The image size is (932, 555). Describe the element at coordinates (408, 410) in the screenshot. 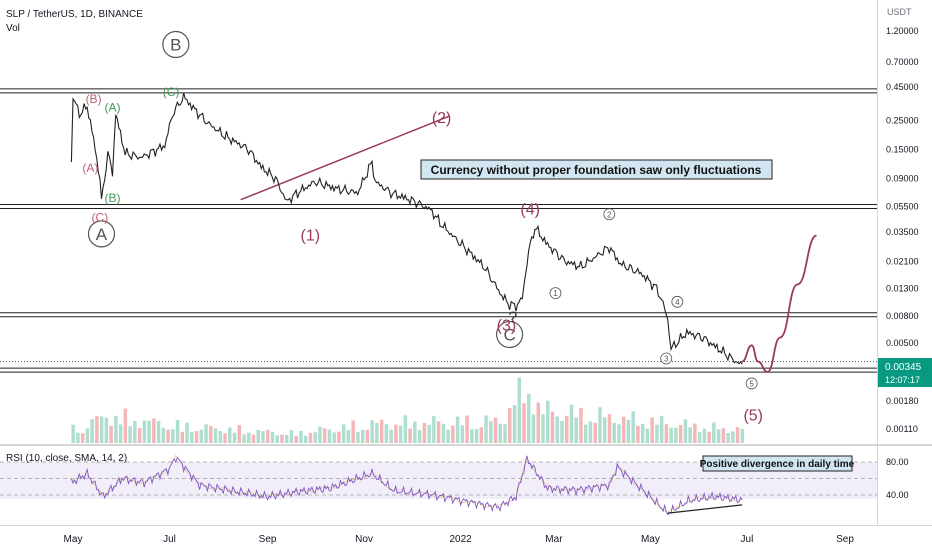

I see `volume-bars` at that location.